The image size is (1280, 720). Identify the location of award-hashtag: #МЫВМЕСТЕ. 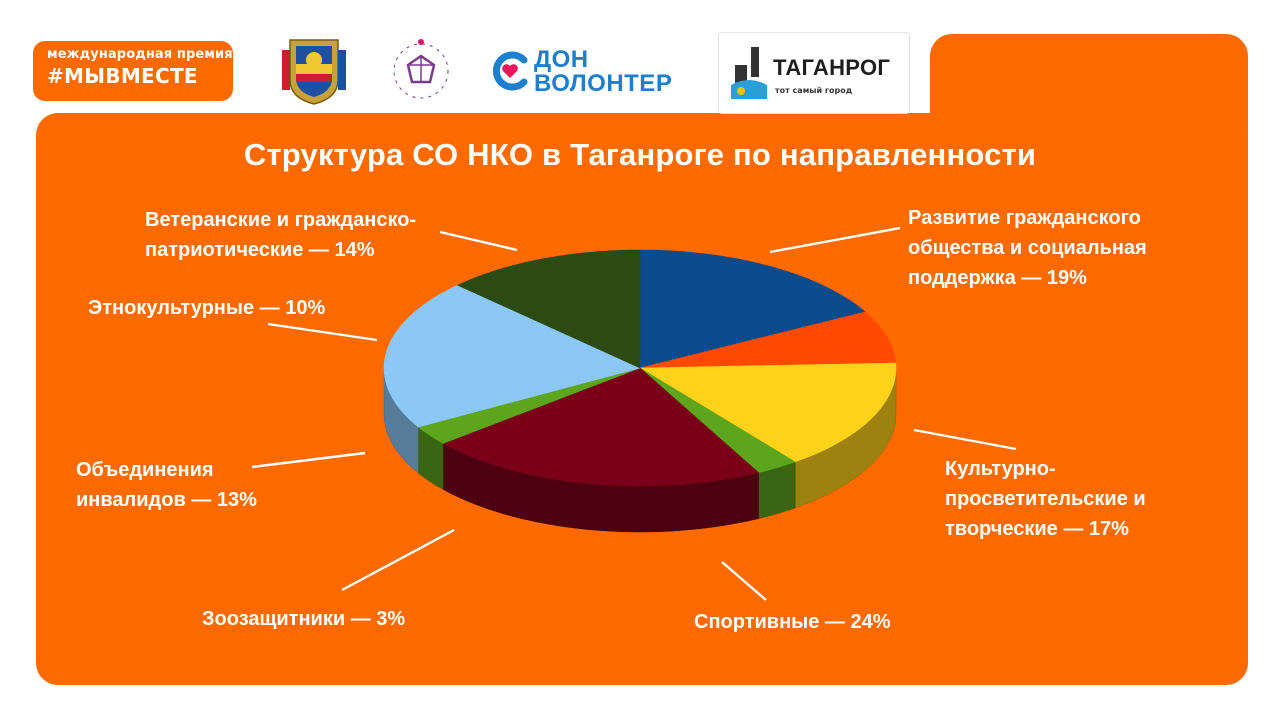
(122, 76).